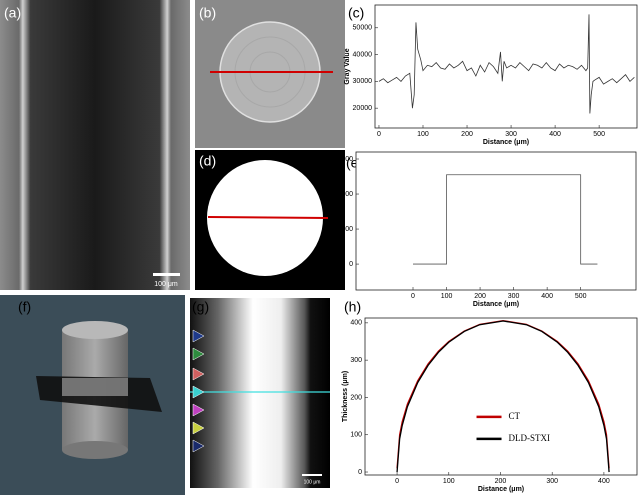 Image resolution: width=640 pixels, height=495 pixels. Describe the element at coordinates (207, 161) in the screenshot. I see `panel-label: (d)` at that location.